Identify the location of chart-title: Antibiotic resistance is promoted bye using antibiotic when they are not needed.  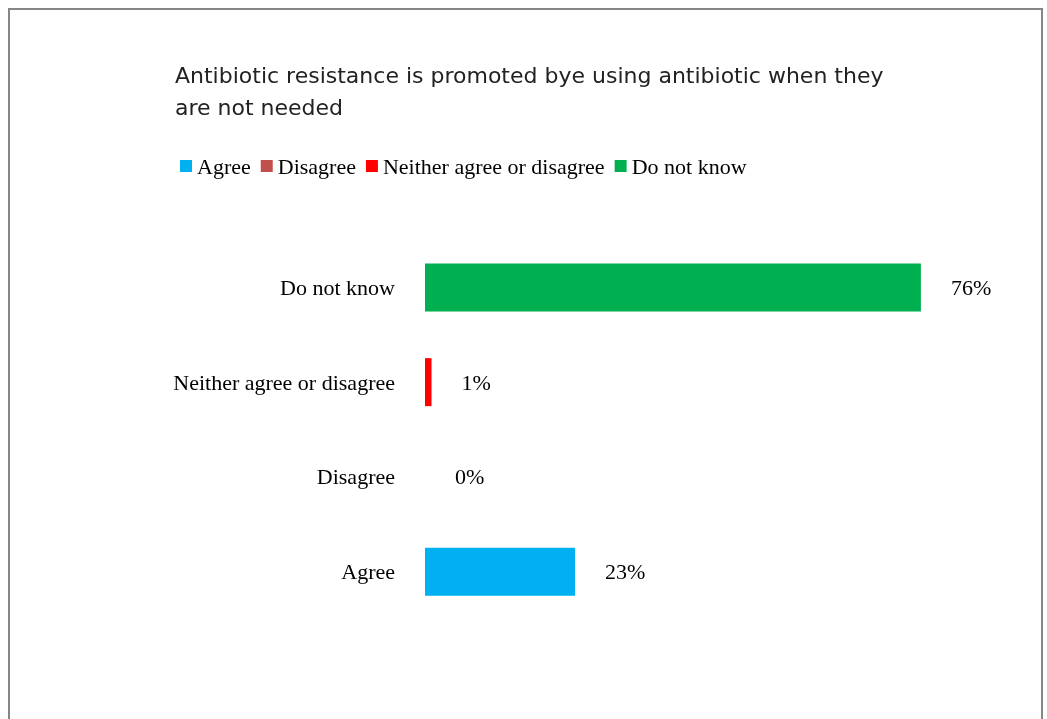
(530, 92).